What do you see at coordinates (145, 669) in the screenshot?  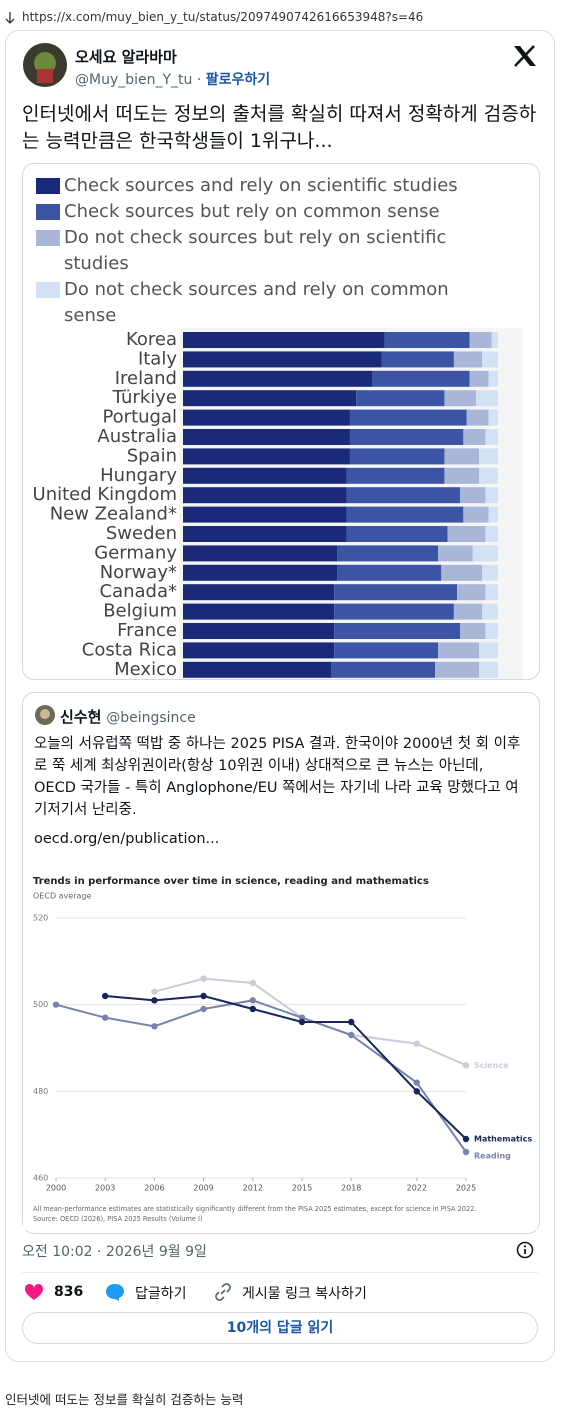 I see `category-label: Mexico` at bounding box center [145, 669].